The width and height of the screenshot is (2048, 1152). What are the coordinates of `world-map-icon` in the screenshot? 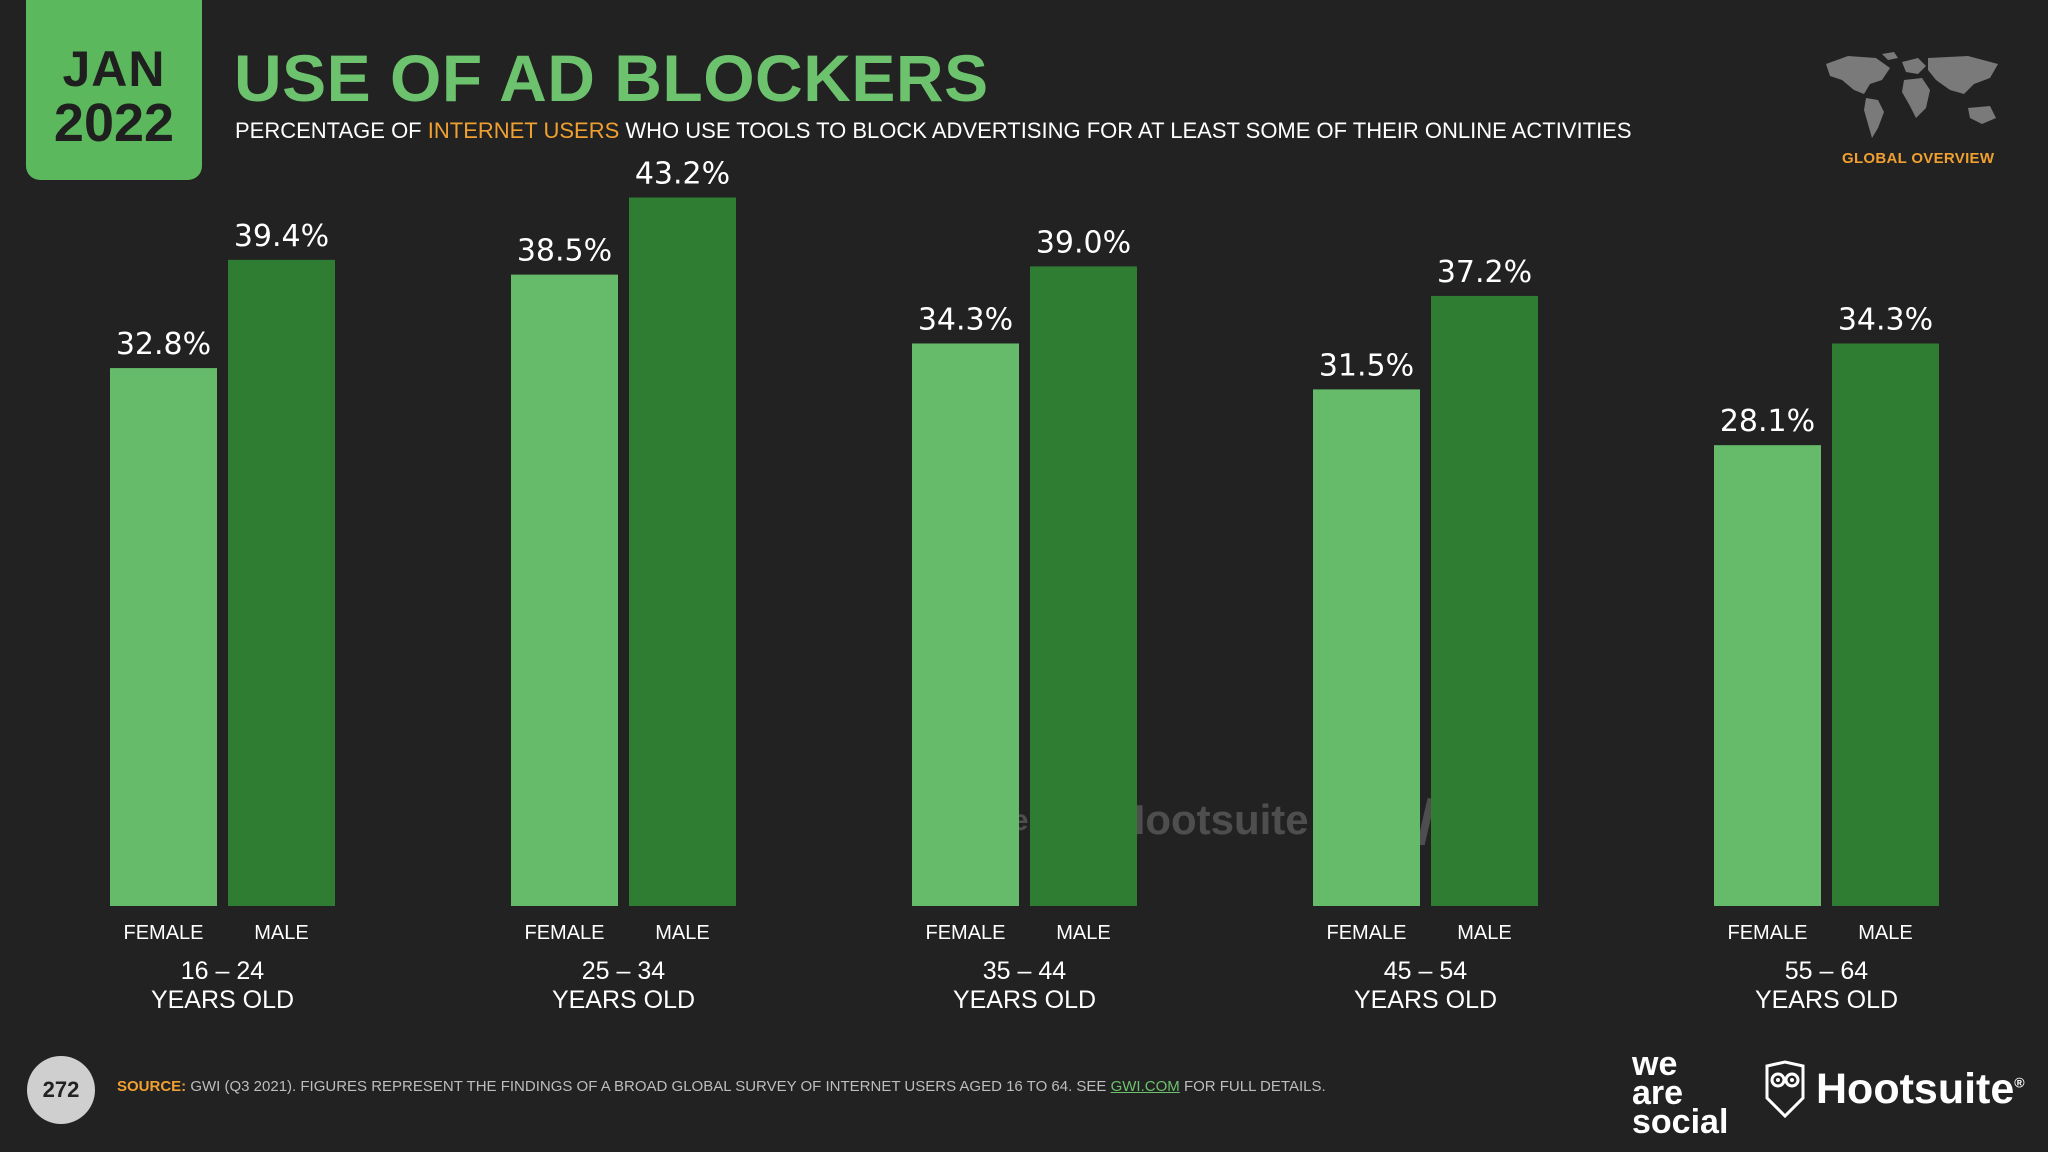 It's located at (1912, 95).